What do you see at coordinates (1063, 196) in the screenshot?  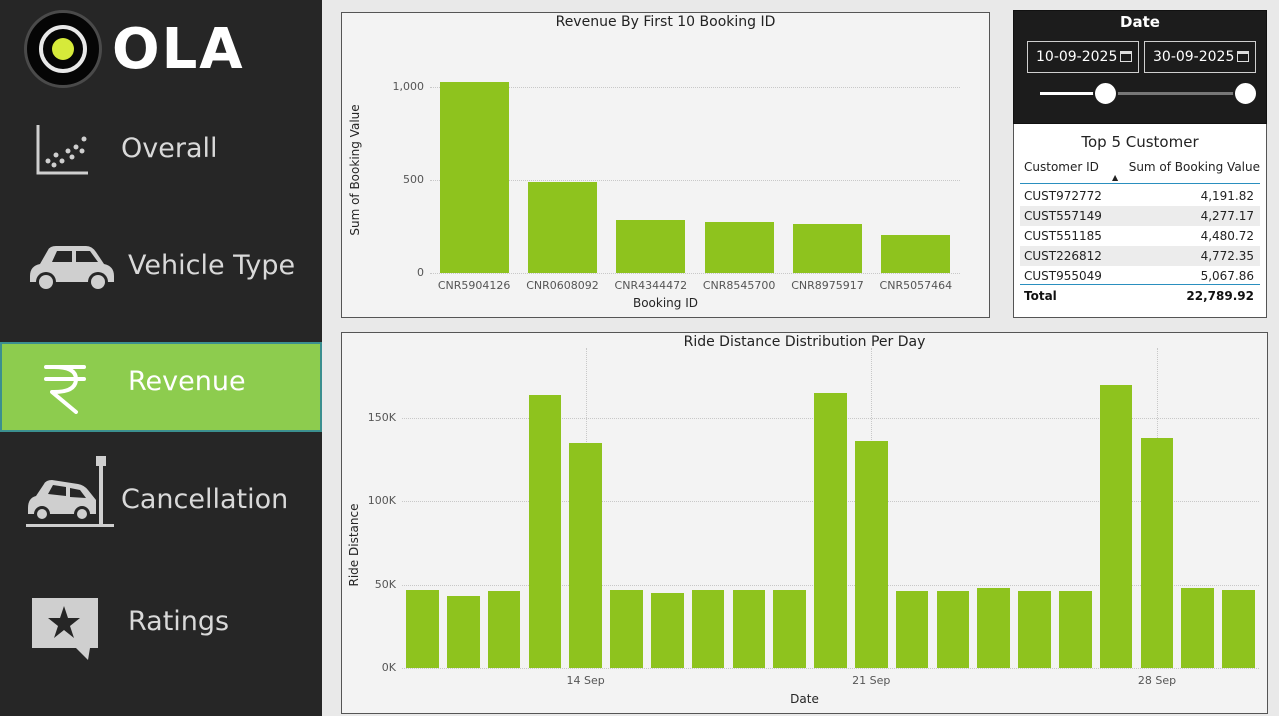 I see `customer-id: CUST972772` at bounding box center [1063, 196].